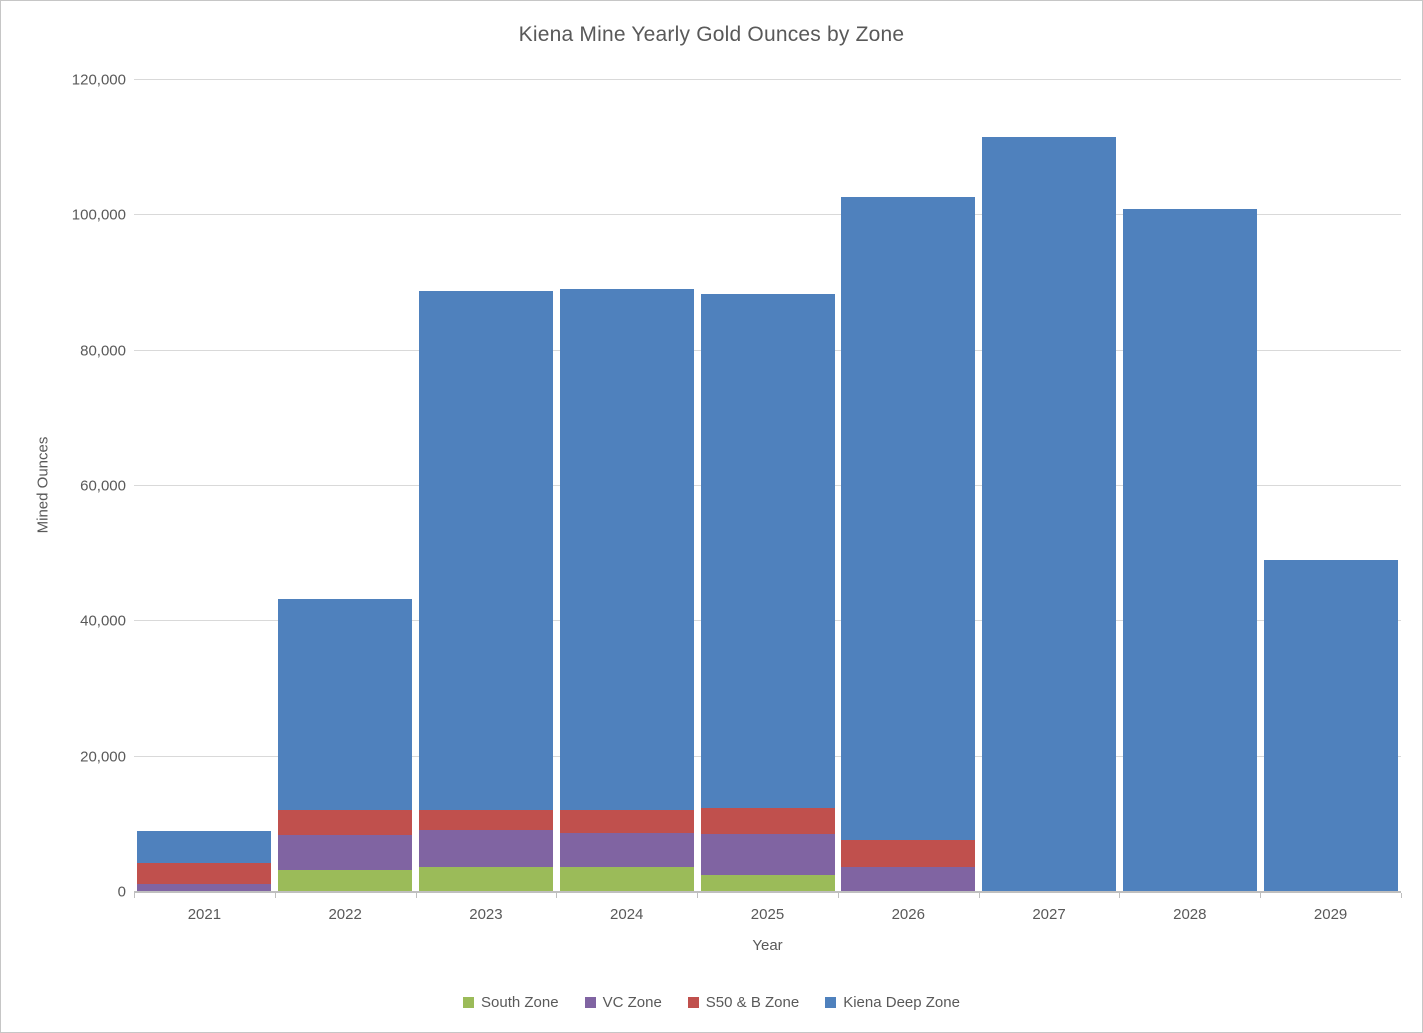 This screenshot has width=1423, height=1033. Describe the element at coordinates (345, 705) in the screenshot. I see `bar-segment-2022-kiena-deep-zone` at that location.